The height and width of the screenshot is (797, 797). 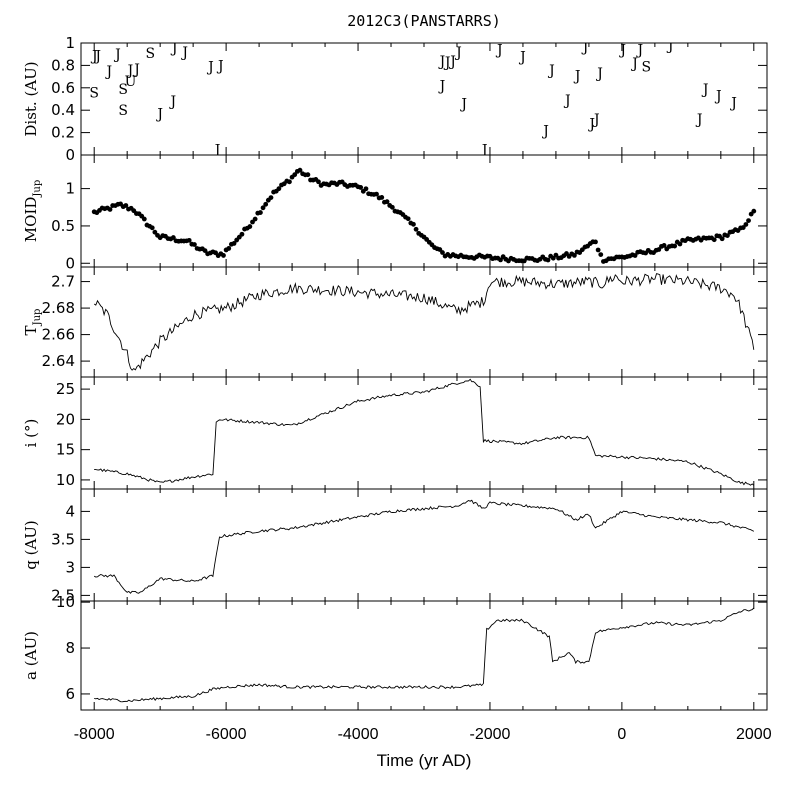 What do you see at coordinates (31, 655) in the screenshot?
I see `y-axis-label-a: a (AU)` at bounding box center [31, 655].